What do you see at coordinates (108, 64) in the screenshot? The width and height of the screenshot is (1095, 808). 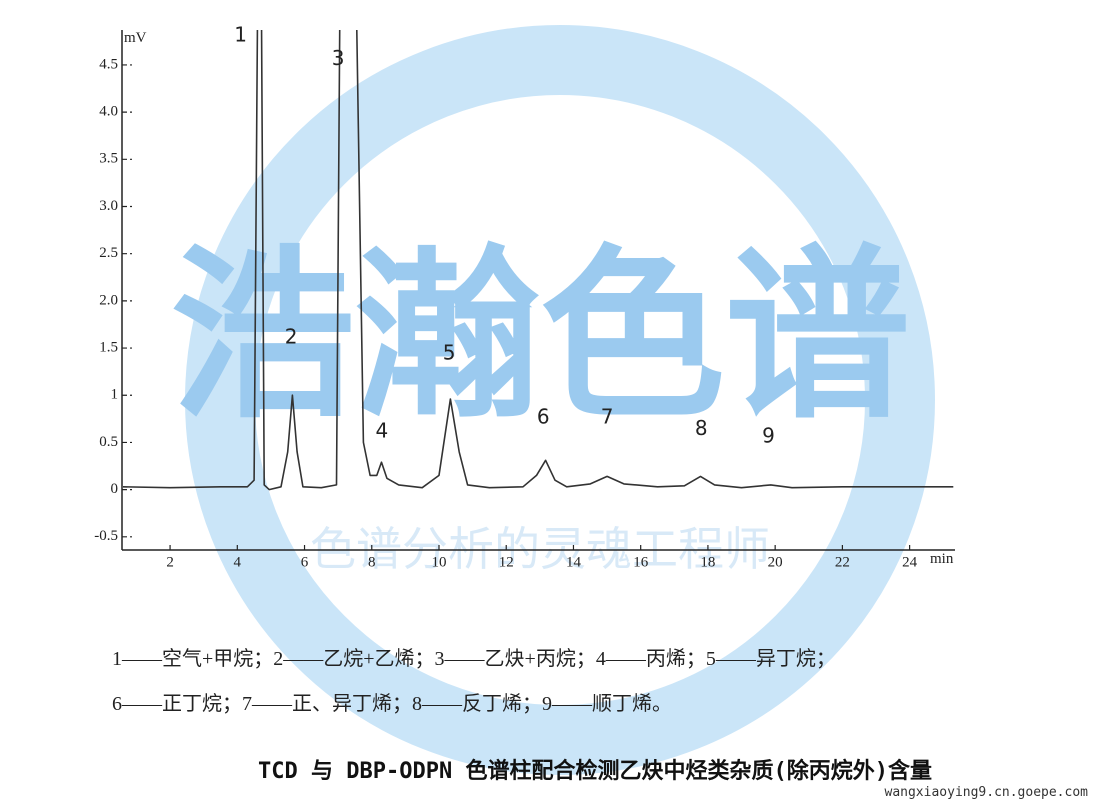 I see `y-tick-label: 4.5` at bounding box center [108, 64].